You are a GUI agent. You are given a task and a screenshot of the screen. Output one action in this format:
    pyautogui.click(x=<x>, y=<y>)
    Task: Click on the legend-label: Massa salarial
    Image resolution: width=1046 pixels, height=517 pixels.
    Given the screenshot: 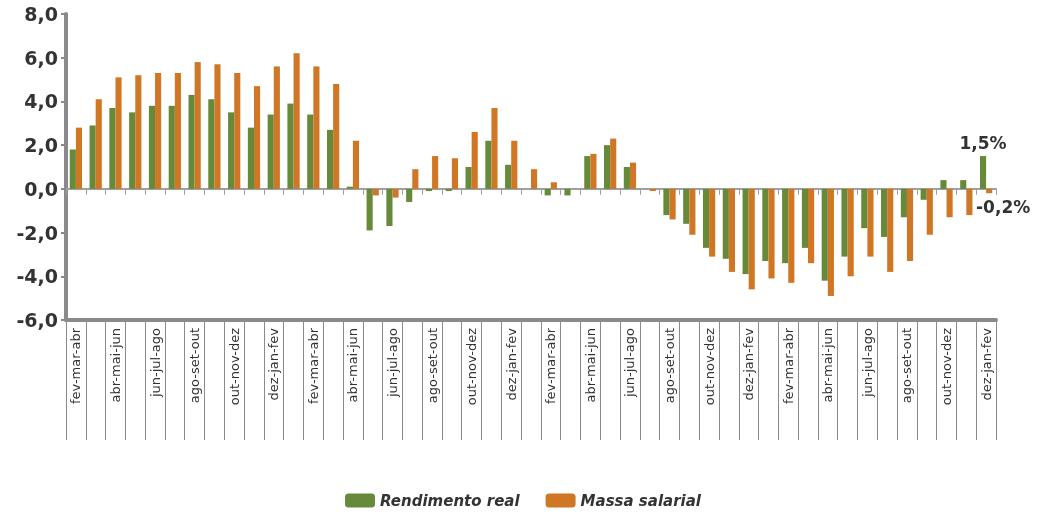 What is the action you would take?
    pyautogui.click(x=641, y=500)
    